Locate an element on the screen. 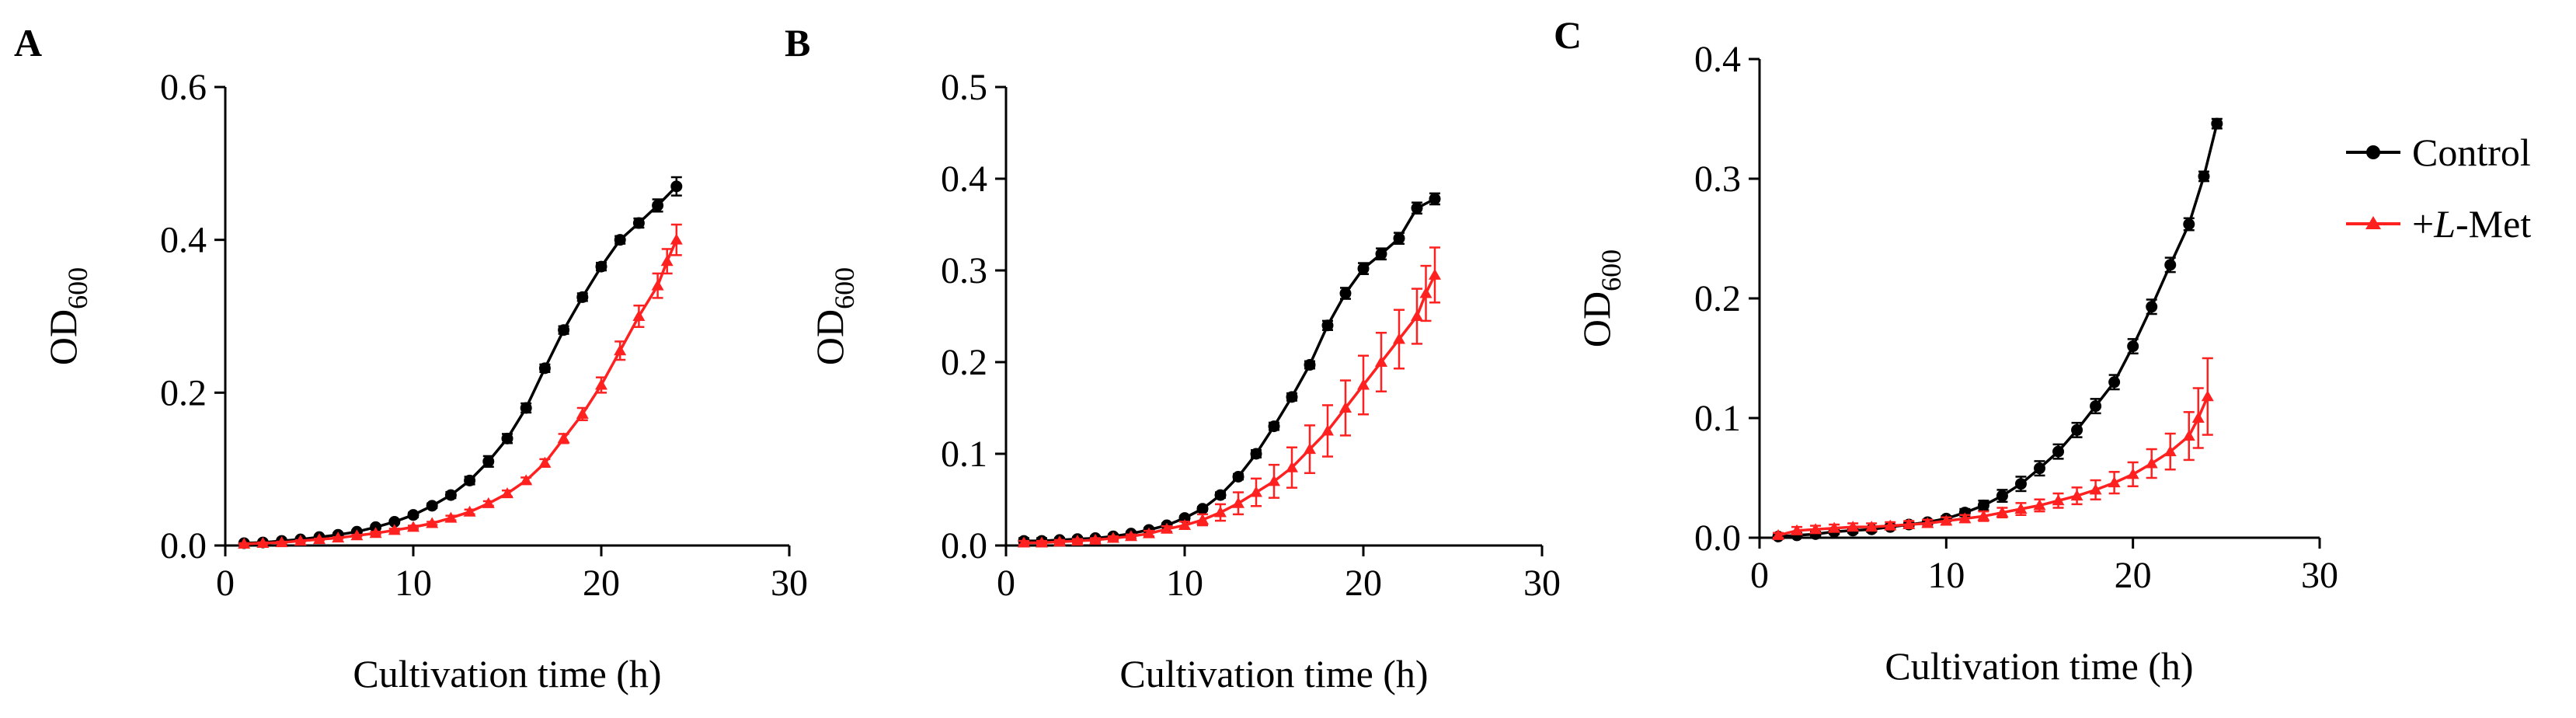 This screenshot has height=718, width=2576. legend-item-control: Control is located at coordinates (2438, 153).